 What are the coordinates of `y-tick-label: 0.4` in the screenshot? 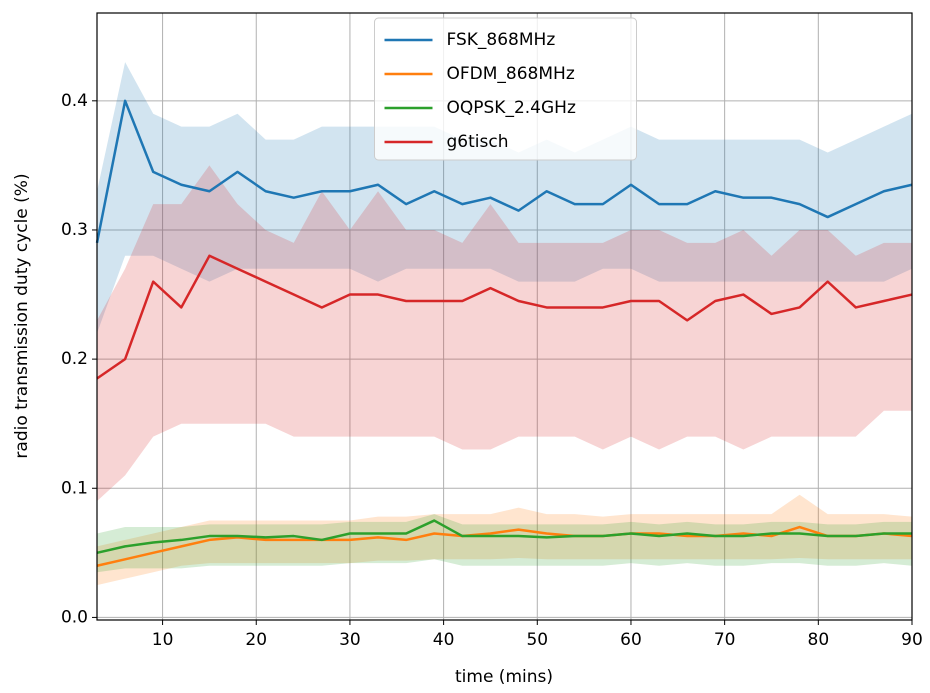 It's located at (74, 101).